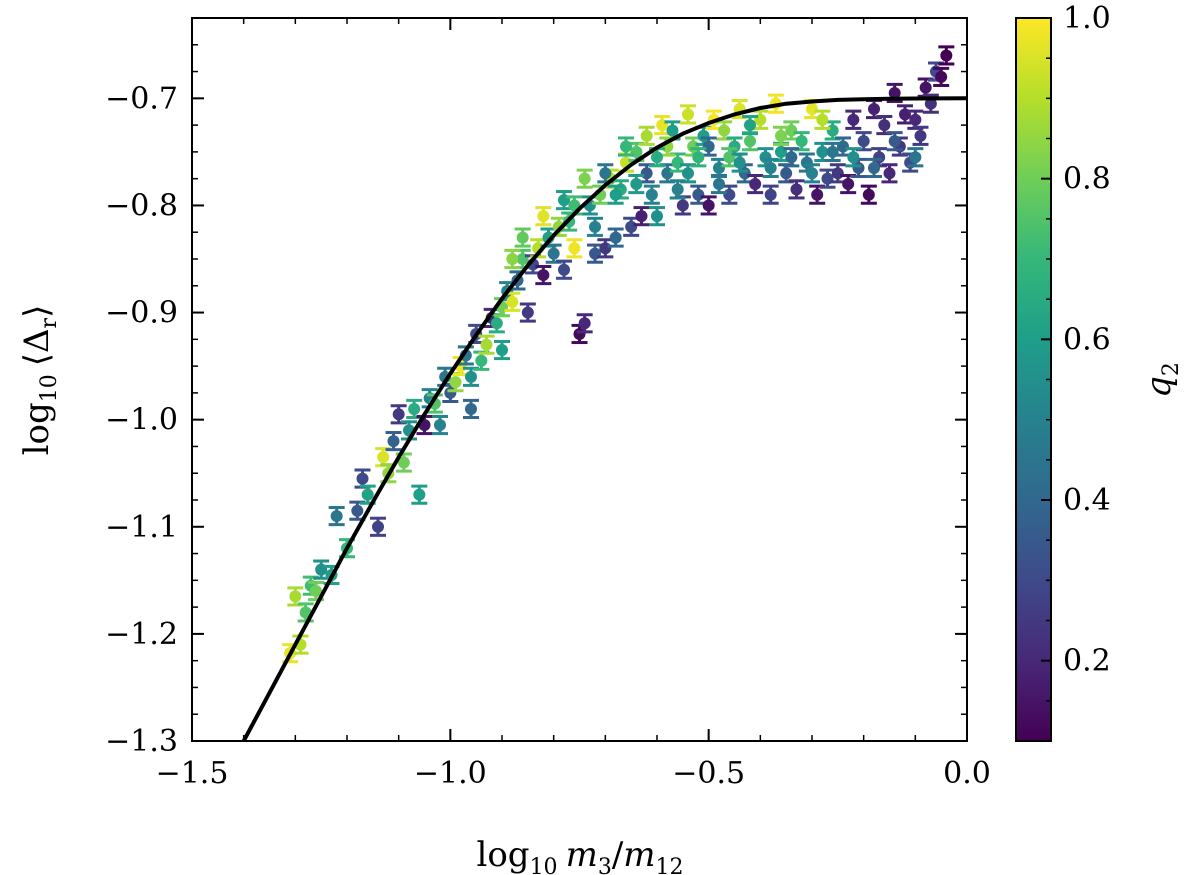 This screenshot has width=1200, height=875. Describe the element at coordinates (1087, 661) in the screenshot. I see `colorbar-tick-label: 0.2` at that location.